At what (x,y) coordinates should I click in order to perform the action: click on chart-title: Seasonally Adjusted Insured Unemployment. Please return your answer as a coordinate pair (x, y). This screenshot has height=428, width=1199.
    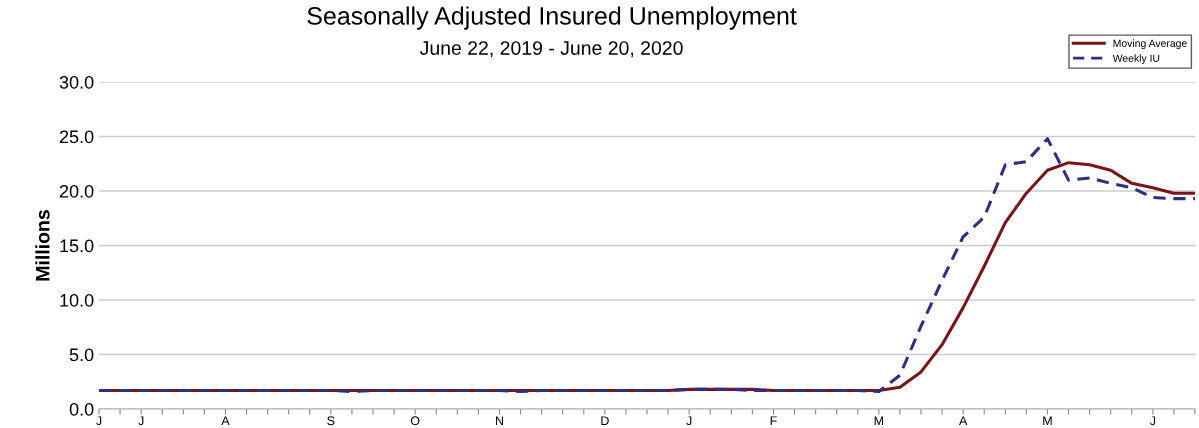
    Looking at the image, I should click on (552, 18).